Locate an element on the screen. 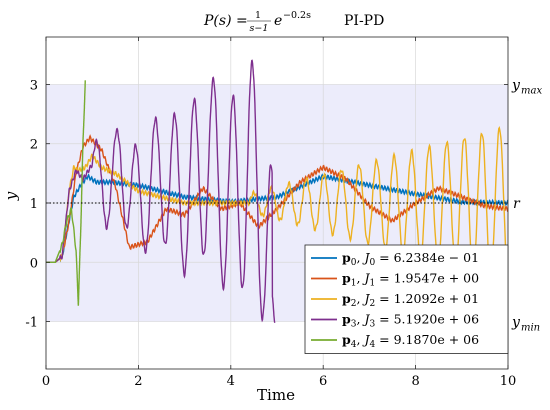  legend-entry-p0: p0, J0 = 6.2384e − 01 is located at coordinates (395, 259).